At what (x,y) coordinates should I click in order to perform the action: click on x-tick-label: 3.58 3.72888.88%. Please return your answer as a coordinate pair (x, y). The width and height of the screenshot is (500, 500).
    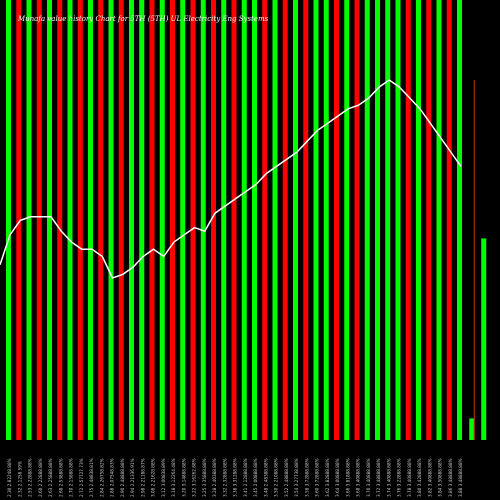
    Looking at the image, I should click on (306, 477).